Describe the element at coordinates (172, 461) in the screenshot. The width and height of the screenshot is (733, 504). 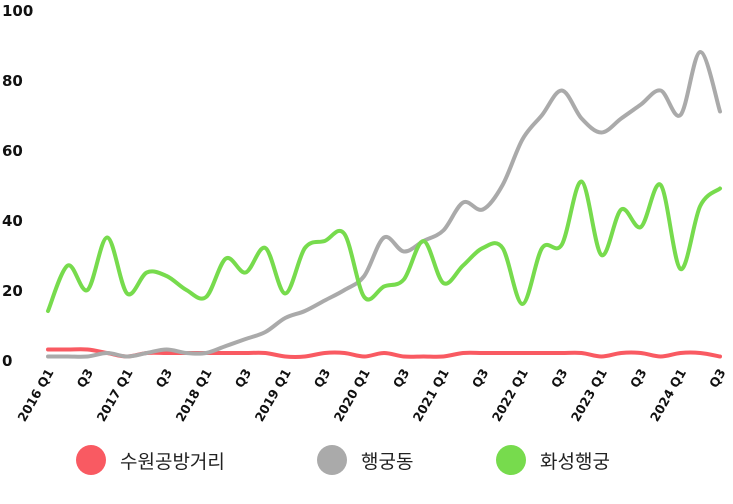
I see `legend-label: 수원공방거리` at that location.